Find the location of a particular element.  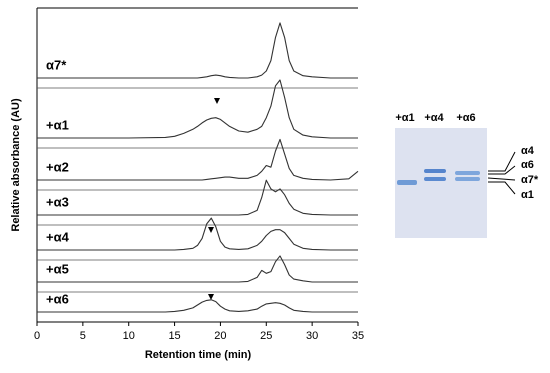

lane-label: +α6 is located at coordinates (465, 118).